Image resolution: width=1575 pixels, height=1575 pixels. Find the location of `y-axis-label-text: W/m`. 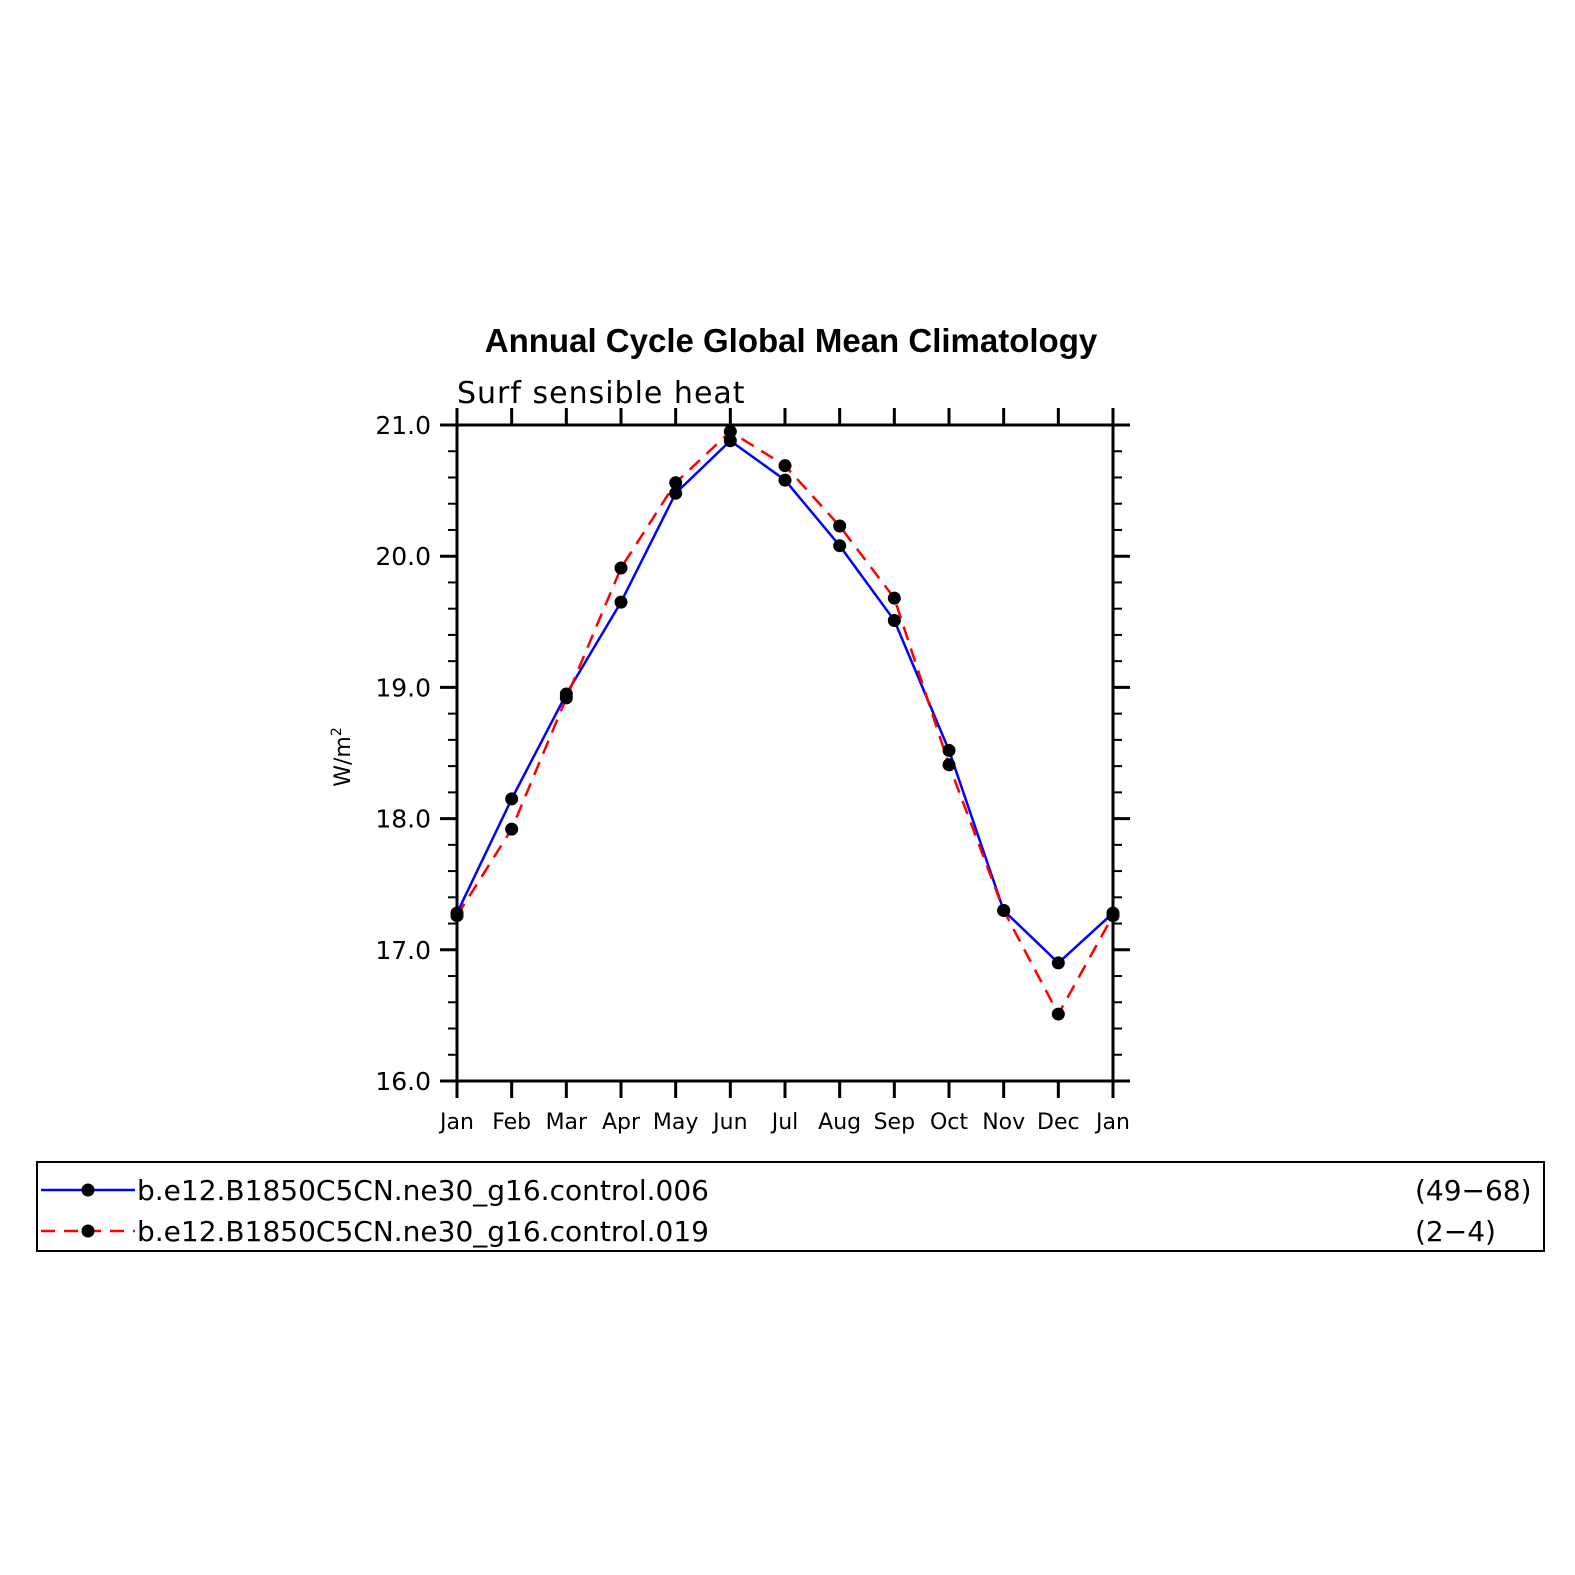

y-axis-label-text: W/m is located at coordinates (343, 761).